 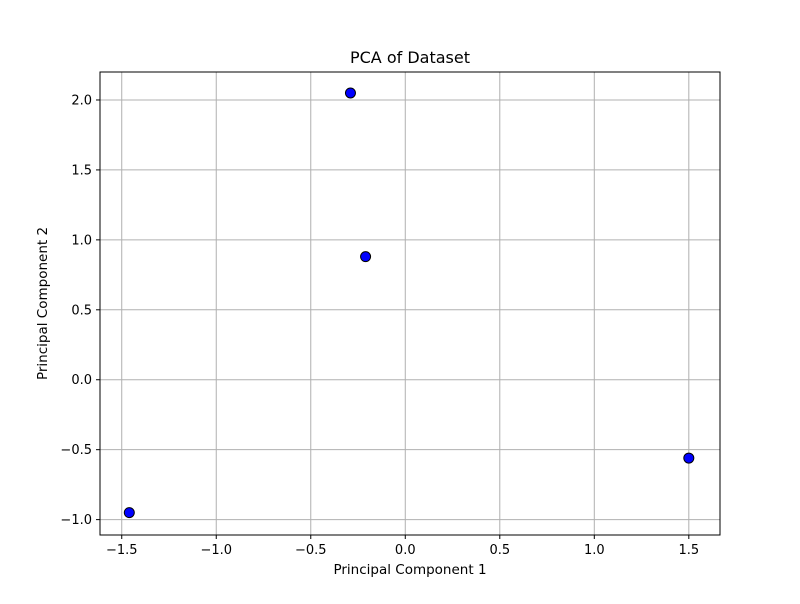 What do you see at coordinates (81, 310) in the screenshot?
I see `y-tick-label: 0.5` at bounding box center [81, 310].